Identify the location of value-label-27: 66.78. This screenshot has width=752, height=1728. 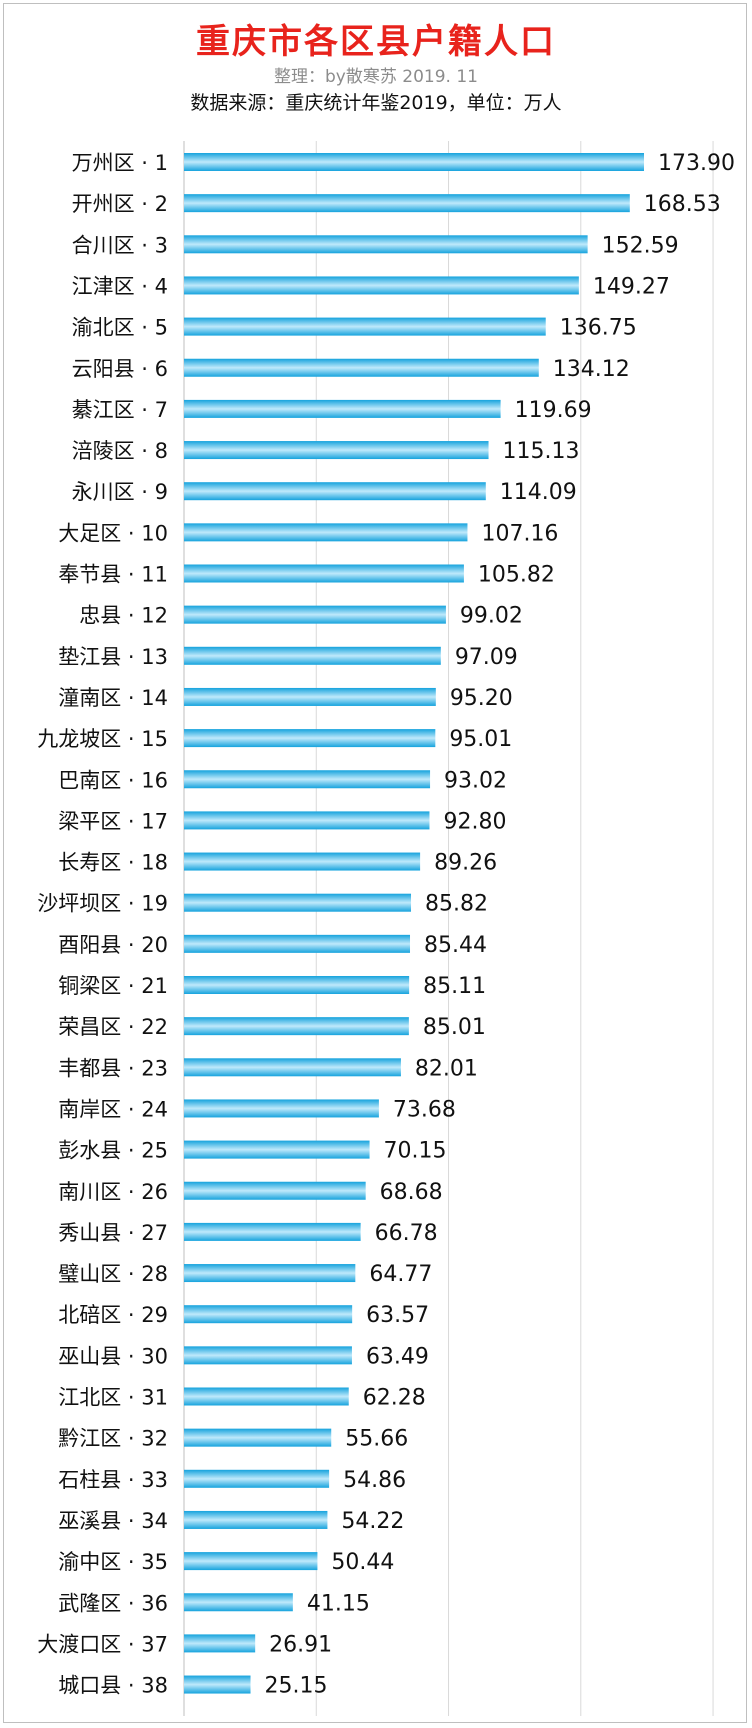
(406, 1233).